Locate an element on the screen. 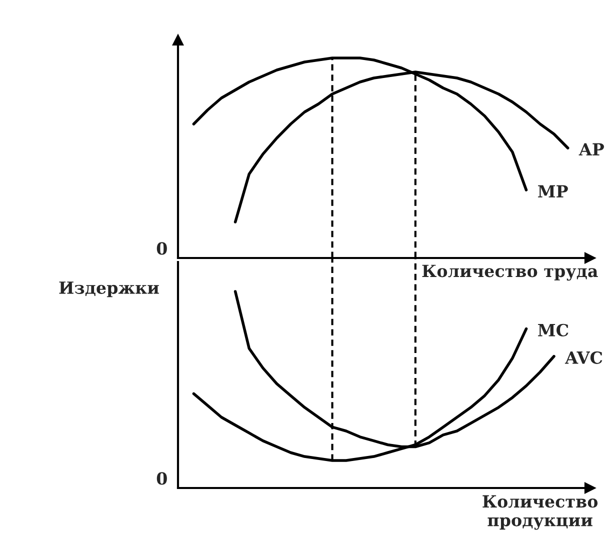 The image size is (614, 549). x-axis-title: Количество продукции is located at coordinates (540, 512).